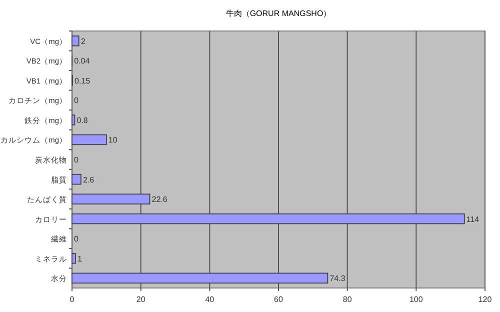 Image resolution: width=500 pixels, height=312 pixels. What do you see at coordinates (210, 299) in the screenshot?
I see `x-tick-label: 40` at bounding box center [210, 299].